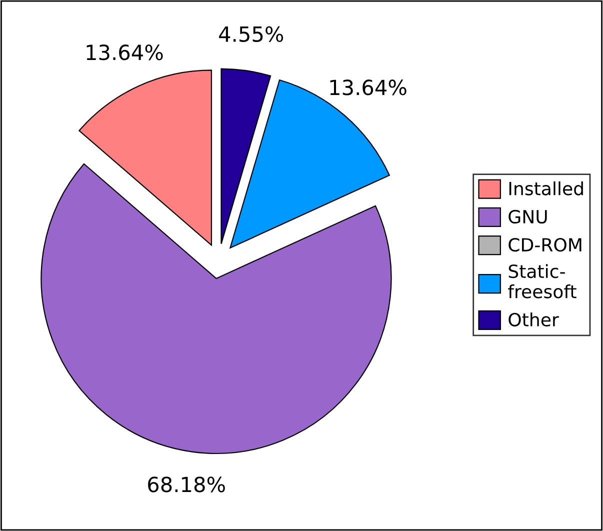 This screenshot has height=531, width=603. Describe the element at coordinates (186, 484) in the screenshot. I see `data-label: 68.18%` at that location.